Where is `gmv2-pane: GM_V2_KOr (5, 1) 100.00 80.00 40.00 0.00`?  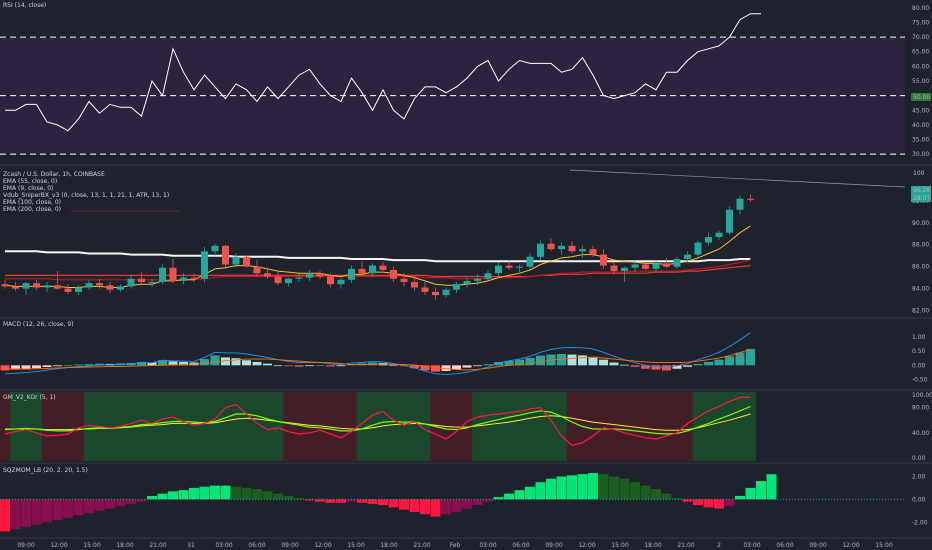
gmv2-pane: GM_V2_KOr (5, 1) 100.00 80.00 40.00 0.00 is located at coordinates (466, 427).